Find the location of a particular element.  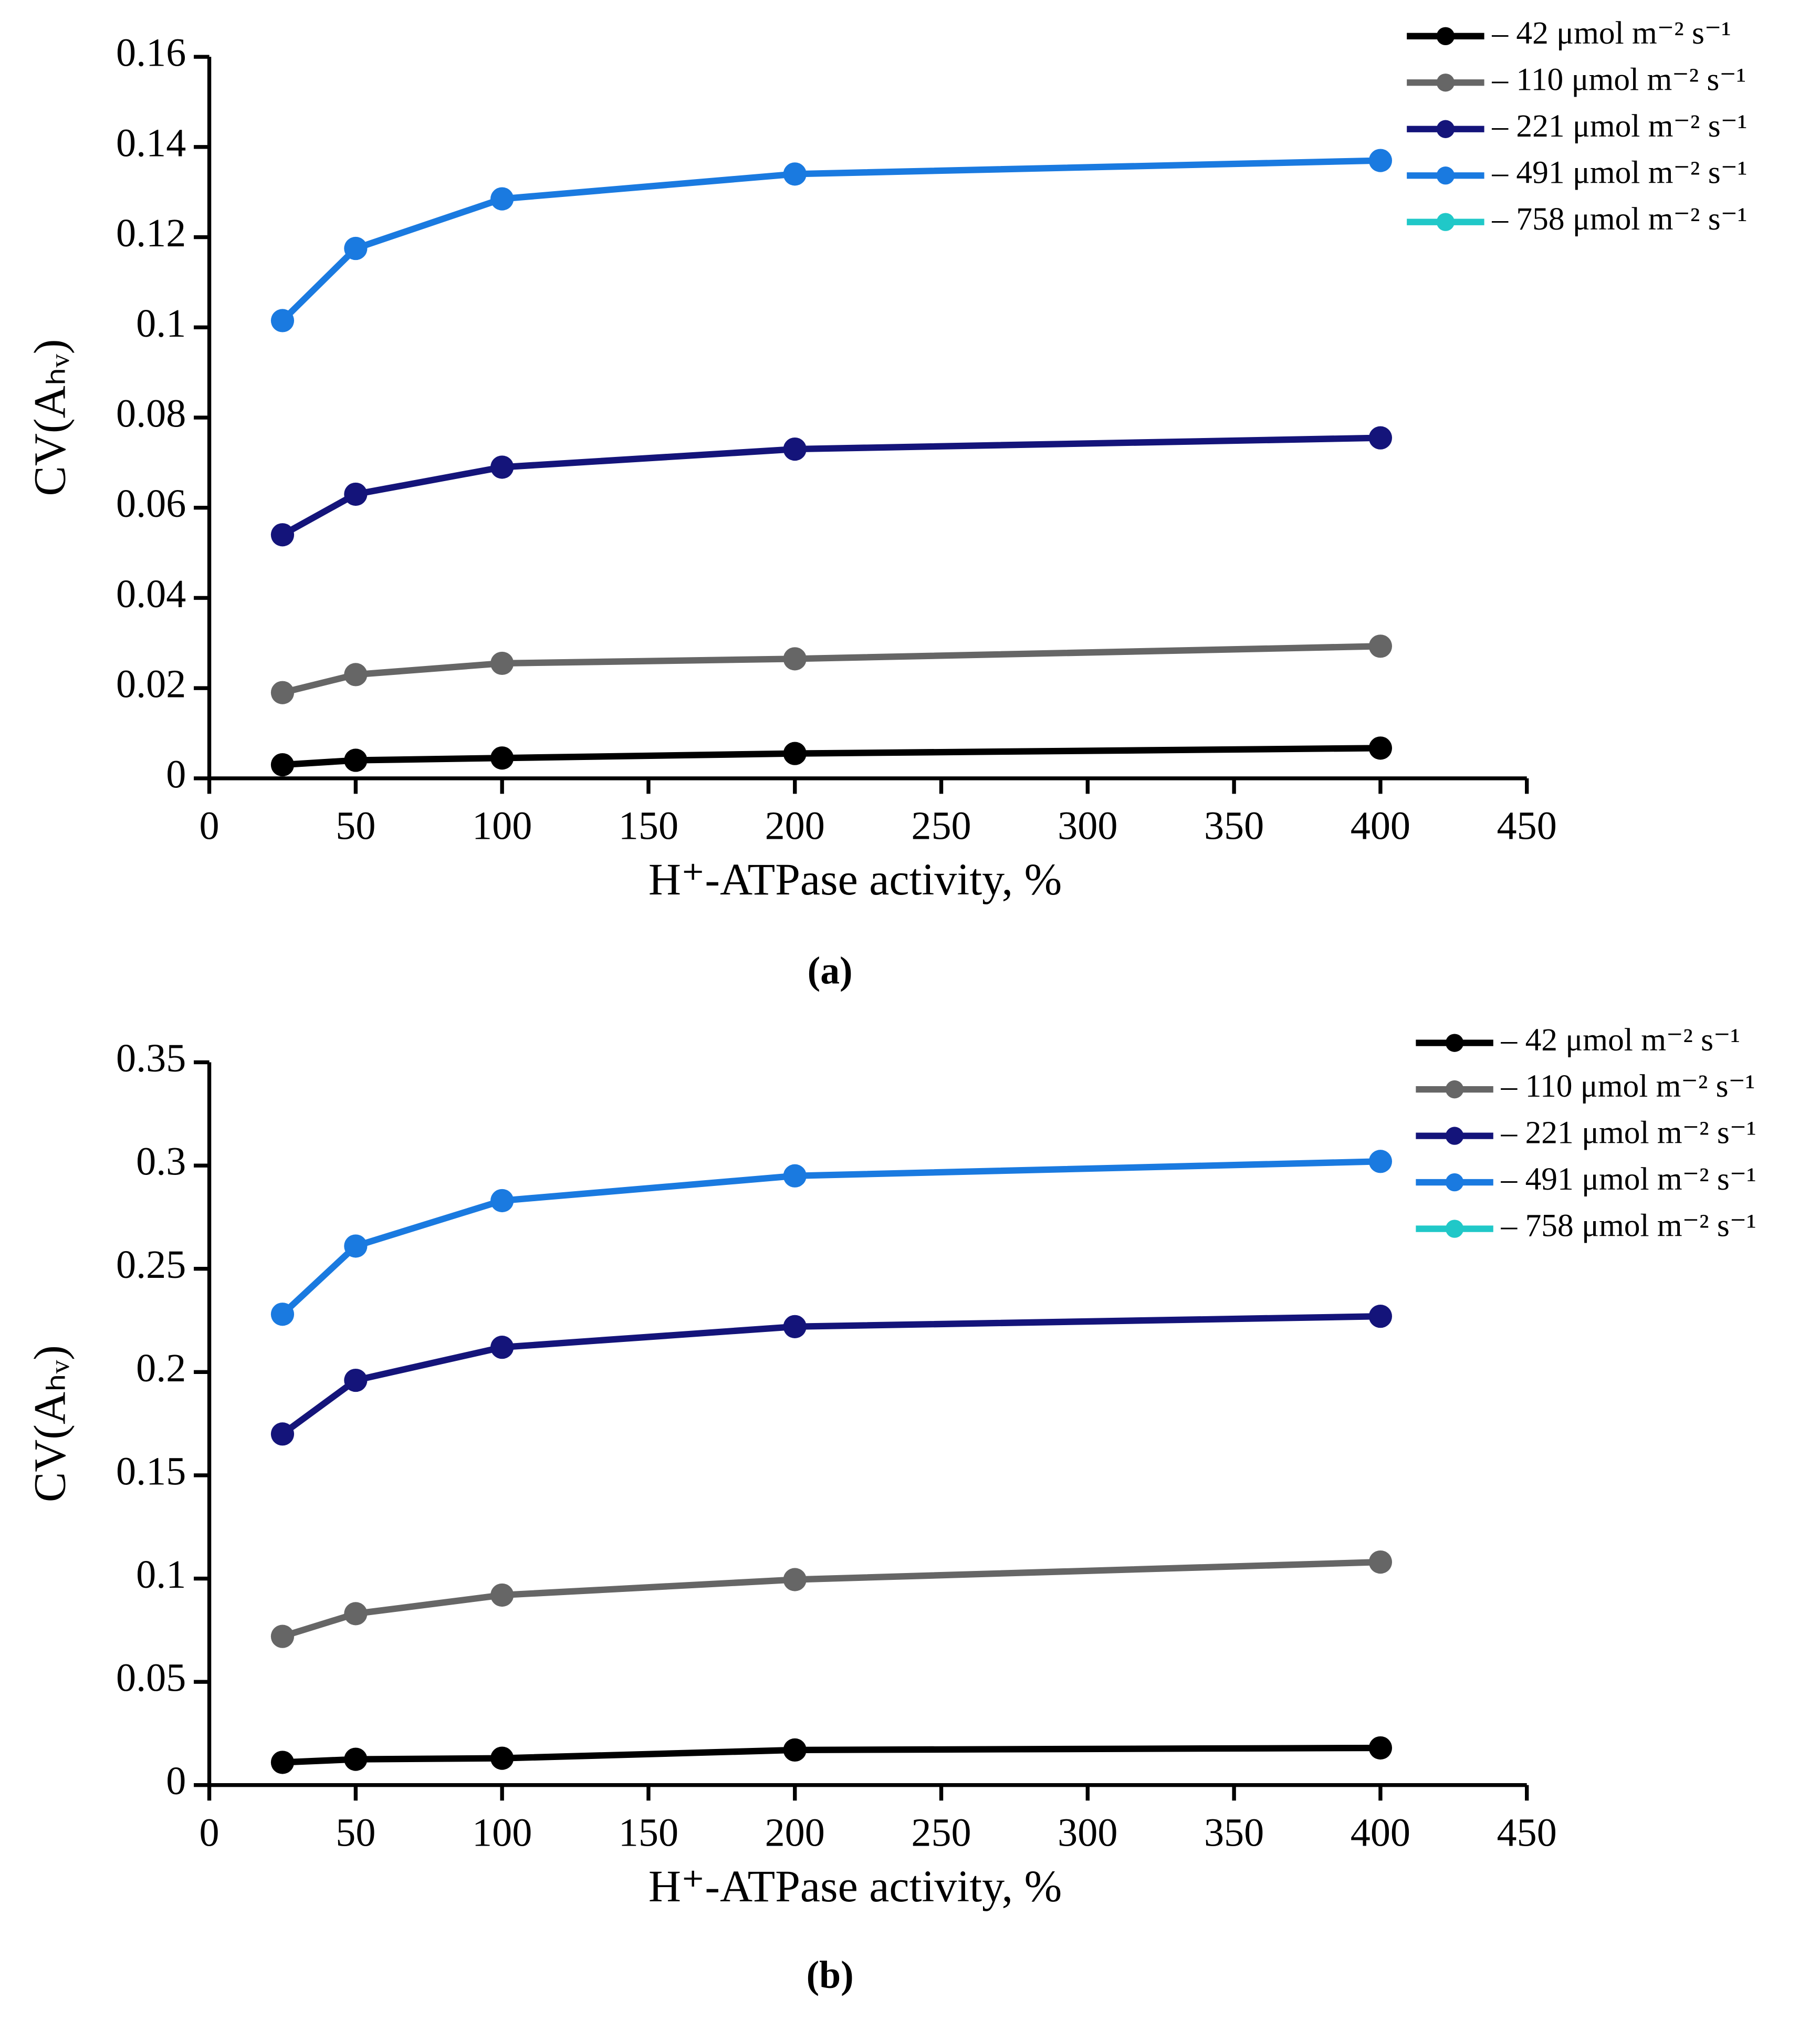

y-tick-label: 0.08 is located at coordinates (151, 413).